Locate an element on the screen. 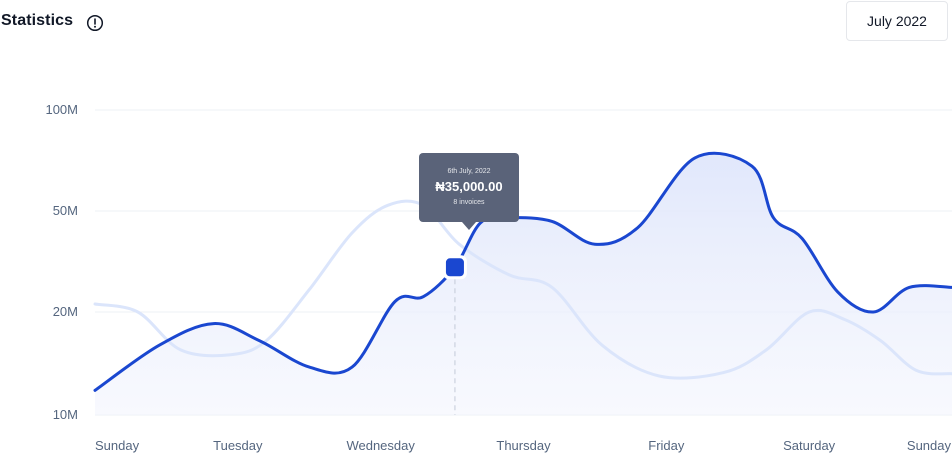 This screenshot has height=459, width=952. x-tick-label: Thursday is located at coordinates (523, 445).